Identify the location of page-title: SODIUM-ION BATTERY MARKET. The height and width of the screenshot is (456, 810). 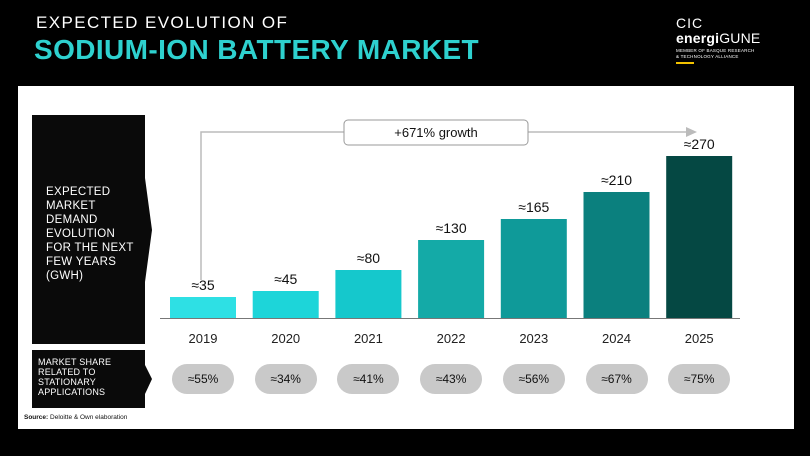
(257, 49).